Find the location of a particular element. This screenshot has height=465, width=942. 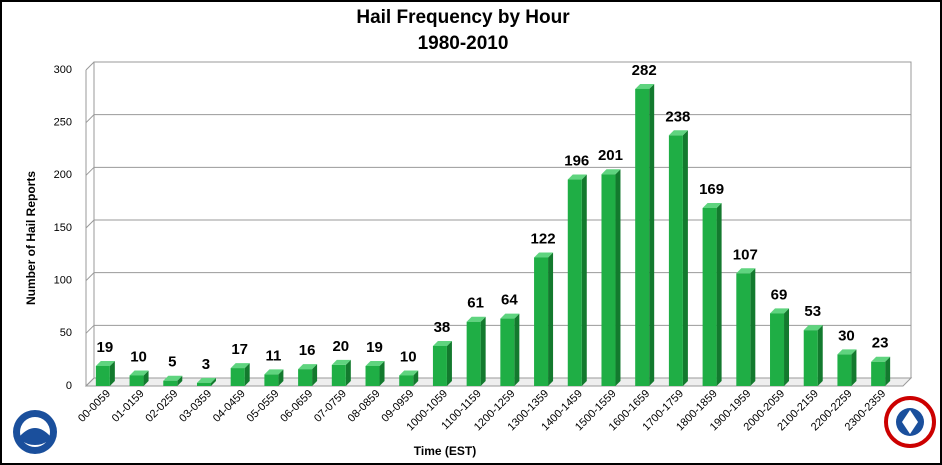

y-tick-label: 0 is located at coordinates (69, 386).